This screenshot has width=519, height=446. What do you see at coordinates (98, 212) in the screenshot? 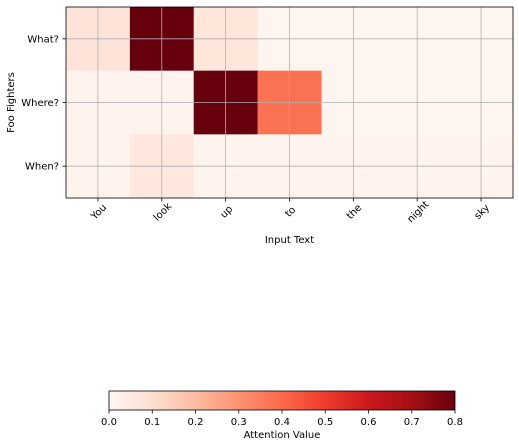
I see `x-tick-label: You` at bounding box center [98, 212].